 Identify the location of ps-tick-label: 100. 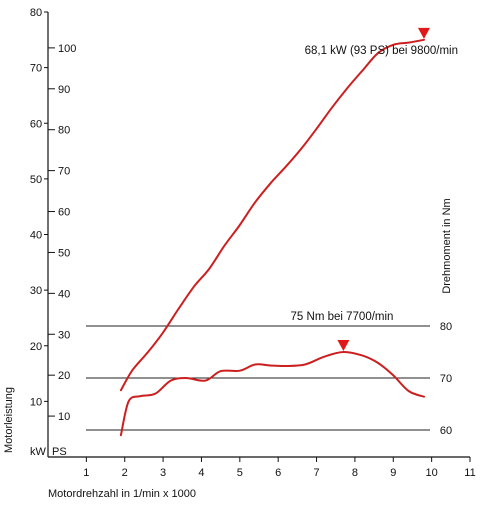
(67, 49).